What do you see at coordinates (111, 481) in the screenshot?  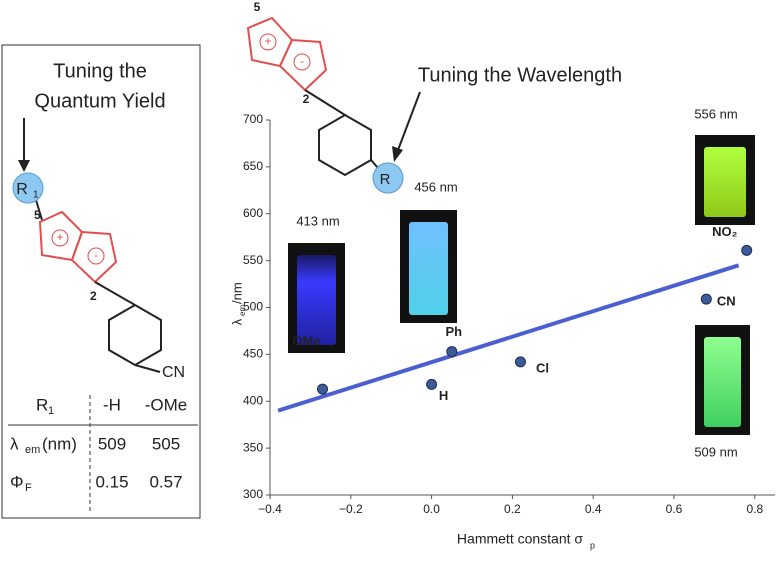 I see `cell: 0.15` at bounding box center [111, 481].